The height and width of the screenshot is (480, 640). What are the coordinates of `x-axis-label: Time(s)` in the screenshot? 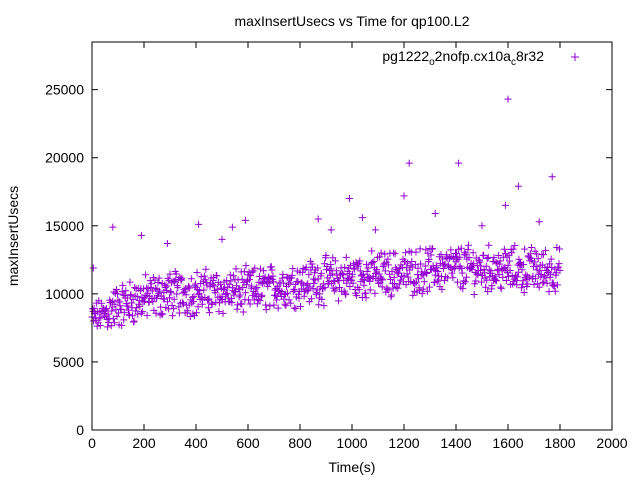 It's located at (352, 467).